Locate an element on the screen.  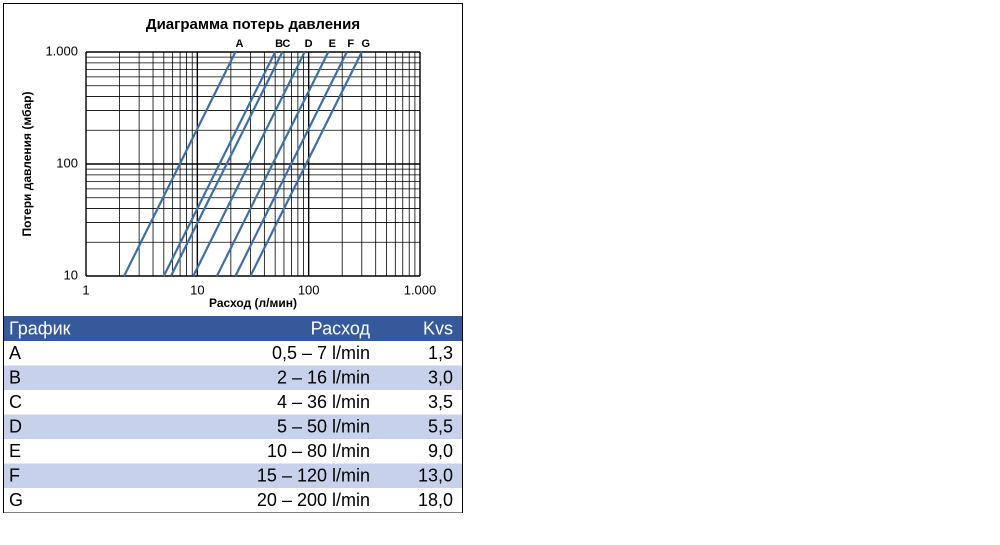
table-cell: 20 – 200 l/min is located at coordinates (313, 500).